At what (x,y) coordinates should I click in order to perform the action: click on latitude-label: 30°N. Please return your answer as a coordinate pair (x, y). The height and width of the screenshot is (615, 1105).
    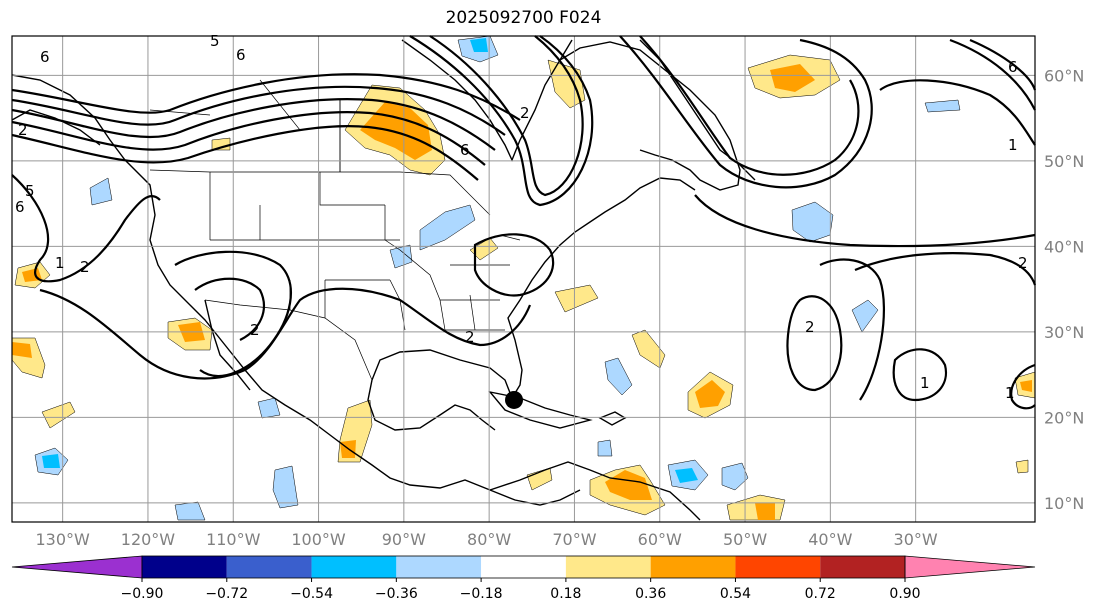
    Looking at the image, I should click on (1064, 332).